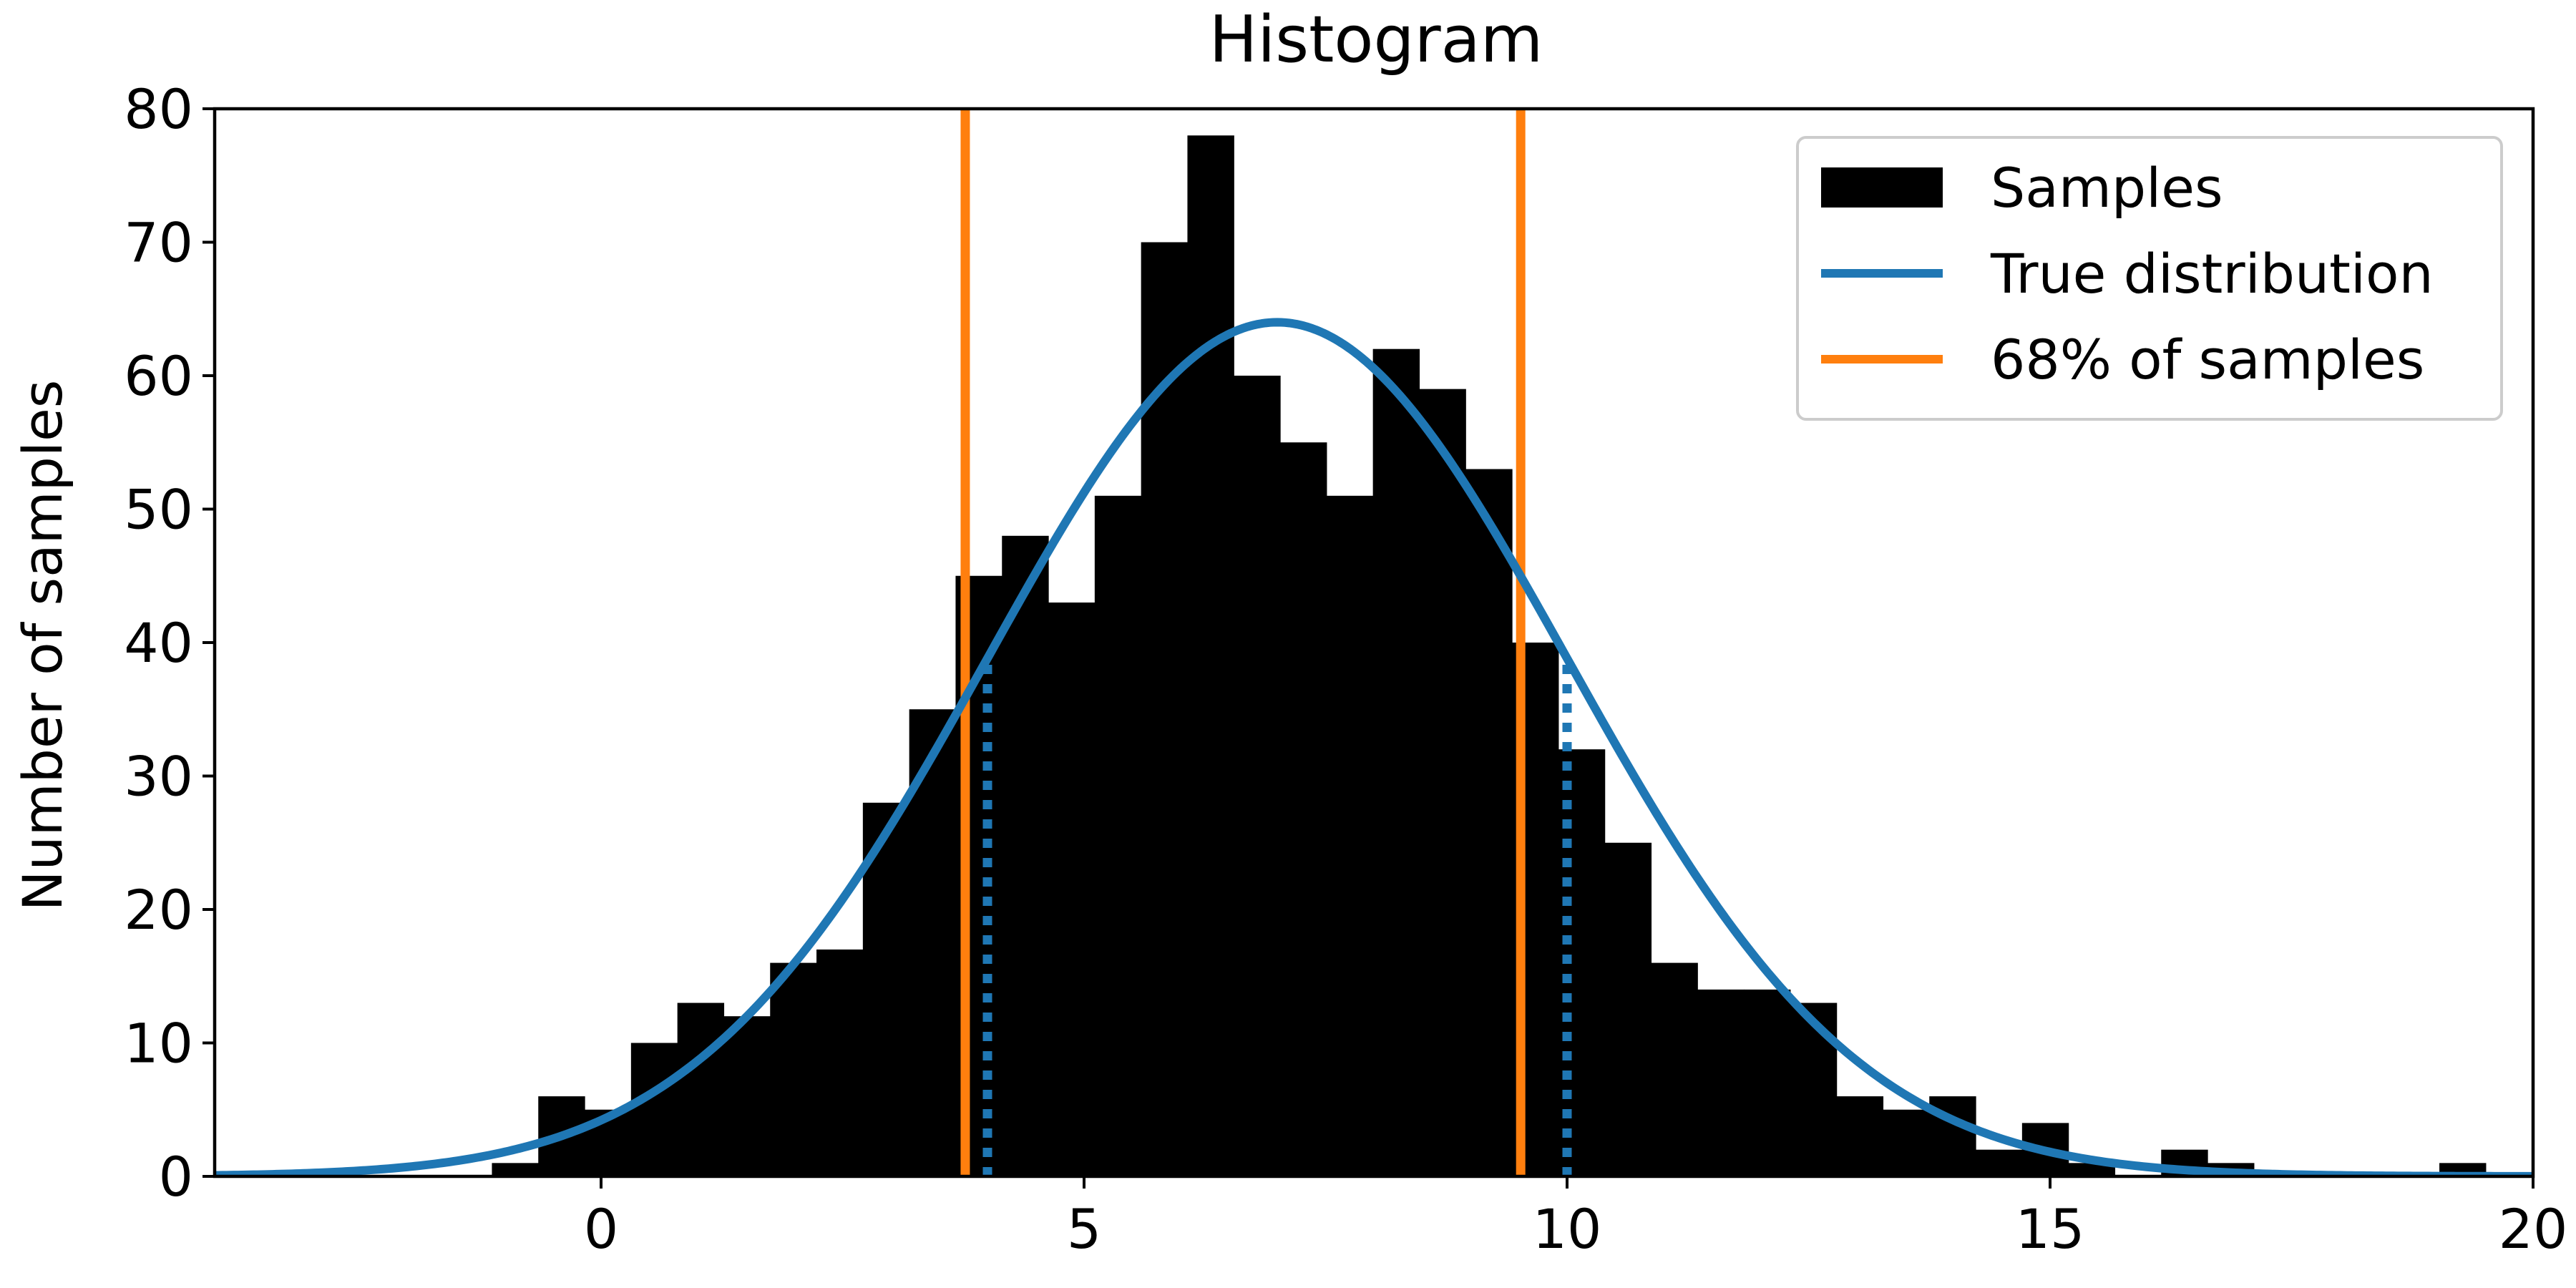 The image size is (2576, 1288). I want to click on x-tick-label: 5, so click(1084, 1229).